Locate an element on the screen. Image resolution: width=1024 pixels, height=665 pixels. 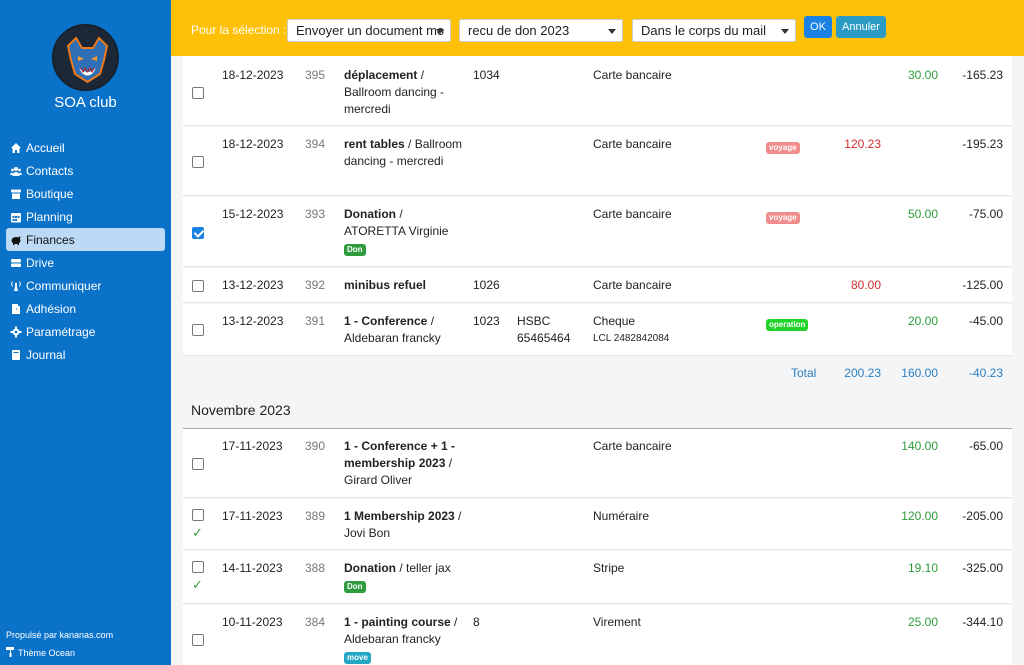
sidebar-item-drive: Drive is located at coordinates (85, 262).